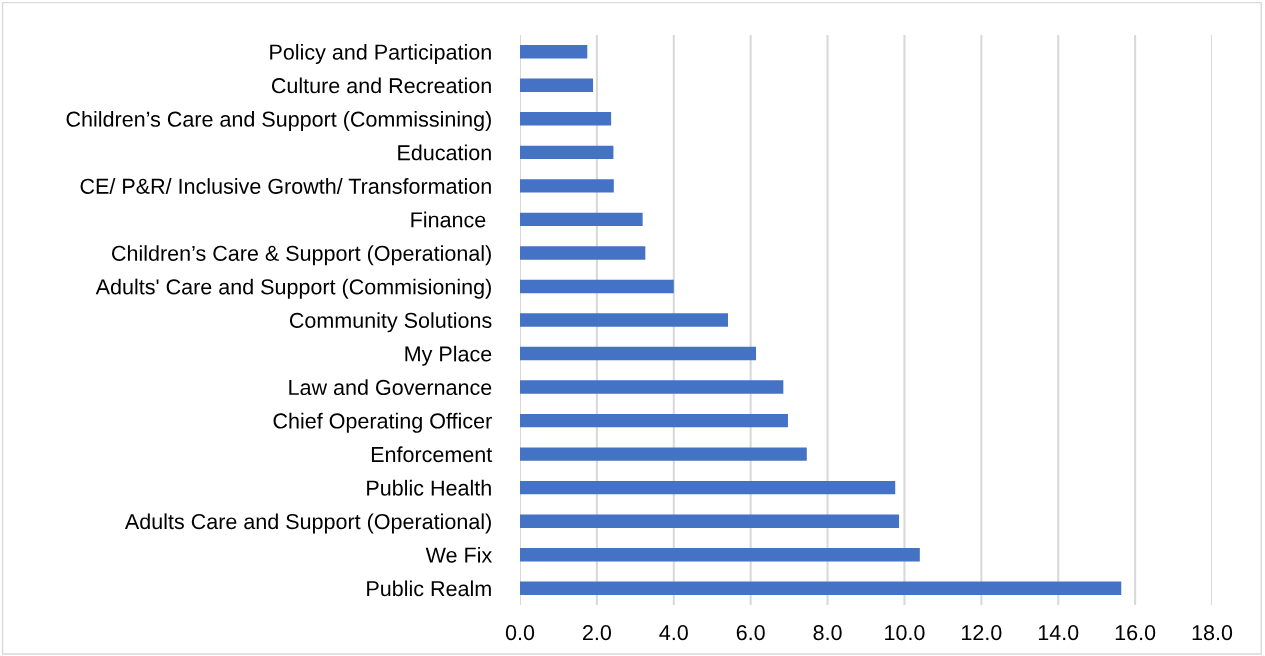  Describe the element at coordinates (278, 121) in the screenshot. I see `y-tick-label: Children’s Care and Support (Commissining)` at that location.